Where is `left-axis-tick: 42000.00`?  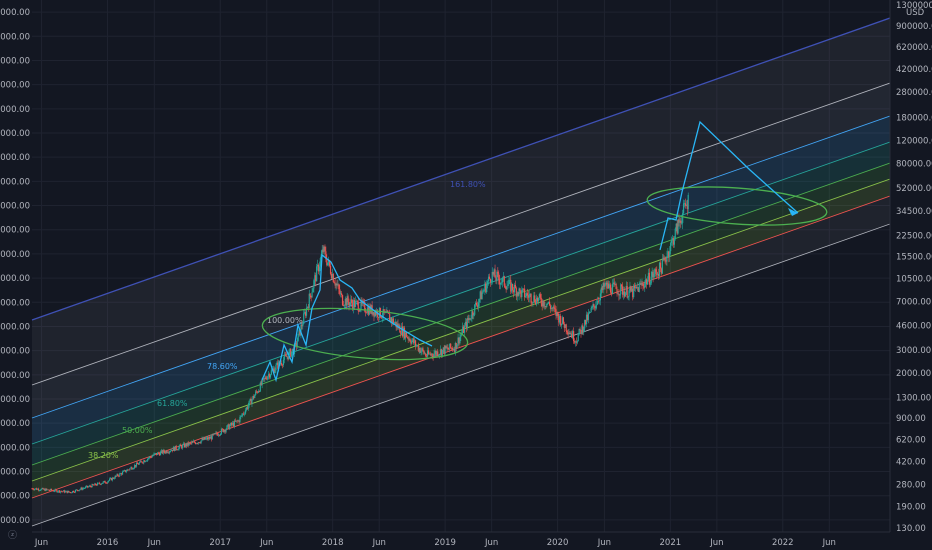 left-axis-tick: 42000.00 is located at coordinates (15, 37).